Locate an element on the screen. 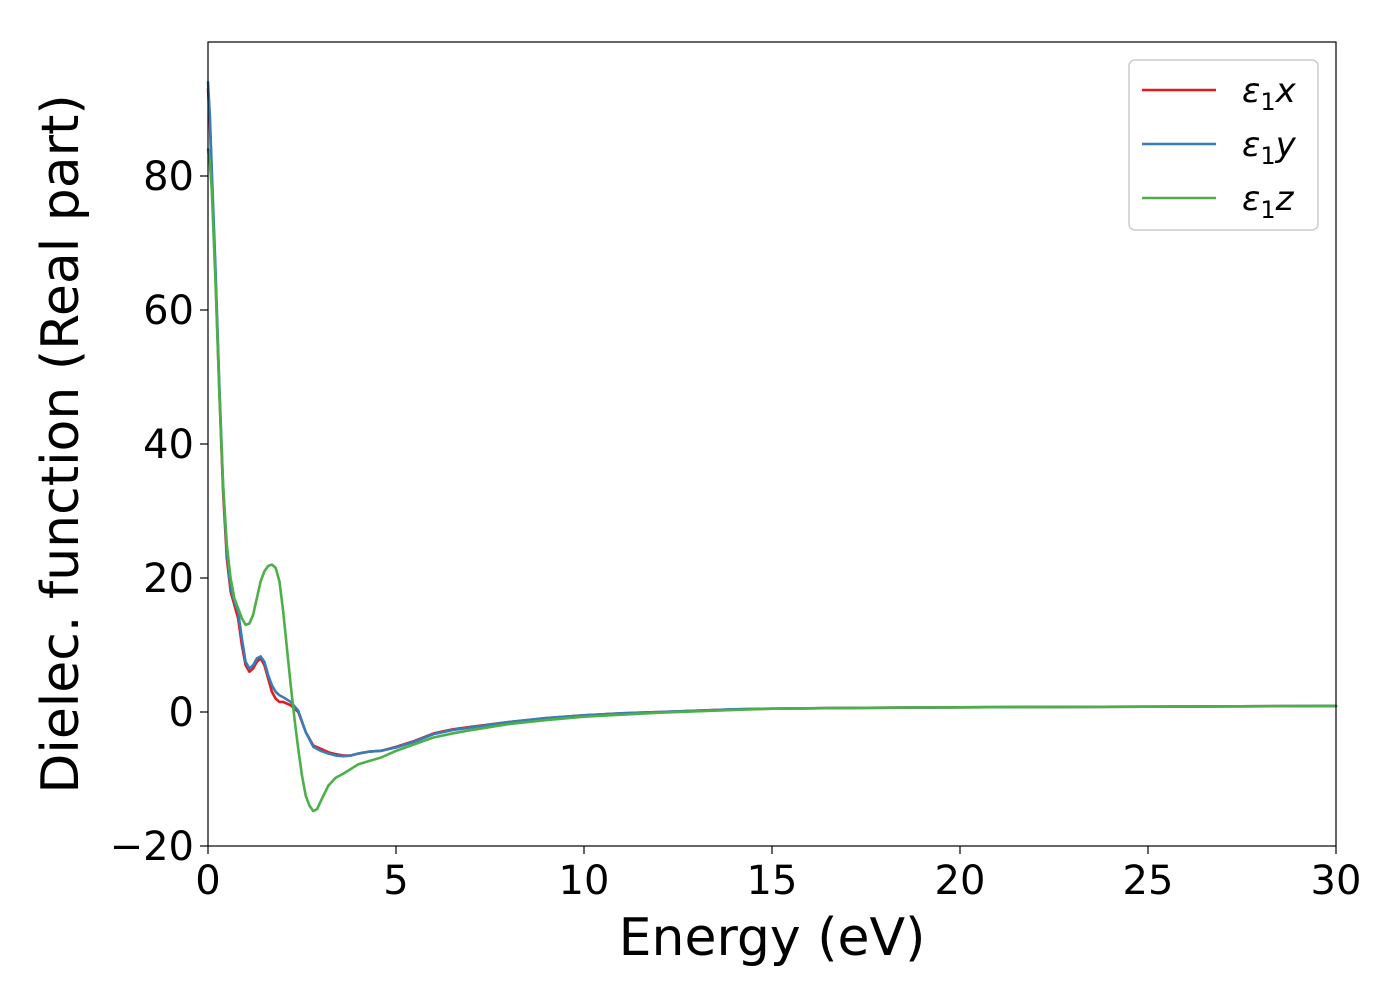 The width and height of the screenshot is (1400, 1000). y-tick-label: 20 is located at coordinates (168, 579).